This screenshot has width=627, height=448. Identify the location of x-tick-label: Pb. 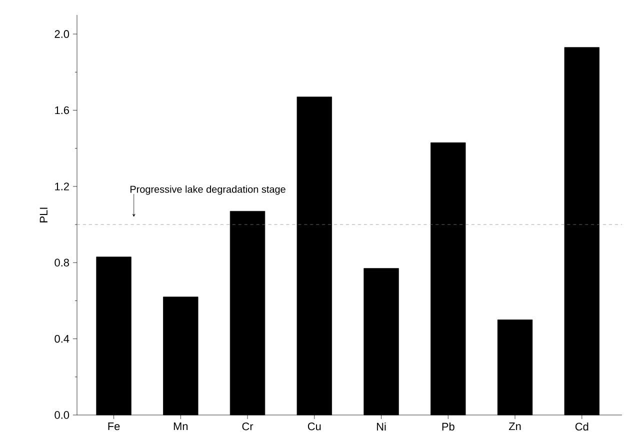
(448, 426).